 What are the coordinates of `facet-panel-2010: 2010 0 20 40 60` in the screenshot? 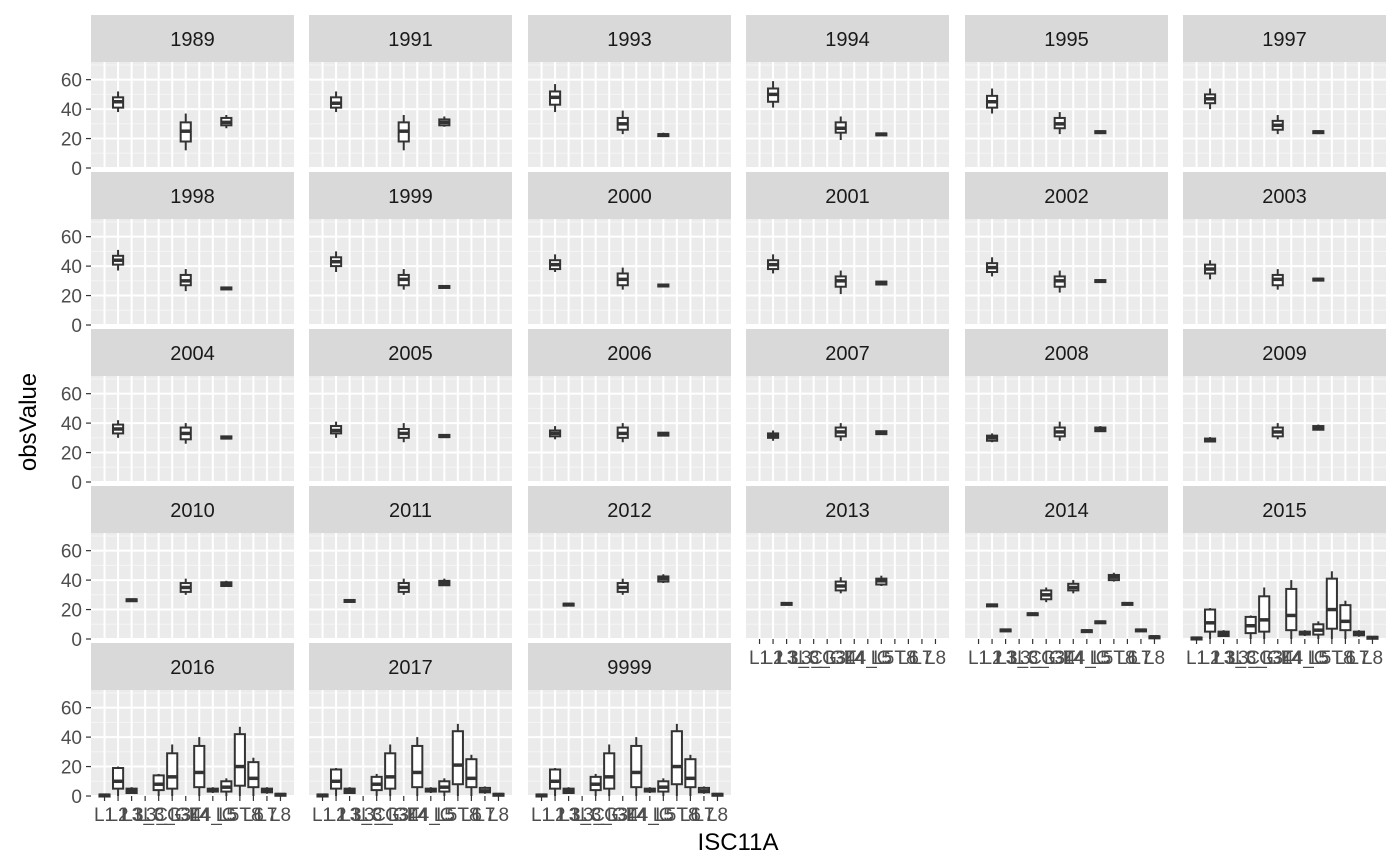 It's located at (177, 568).